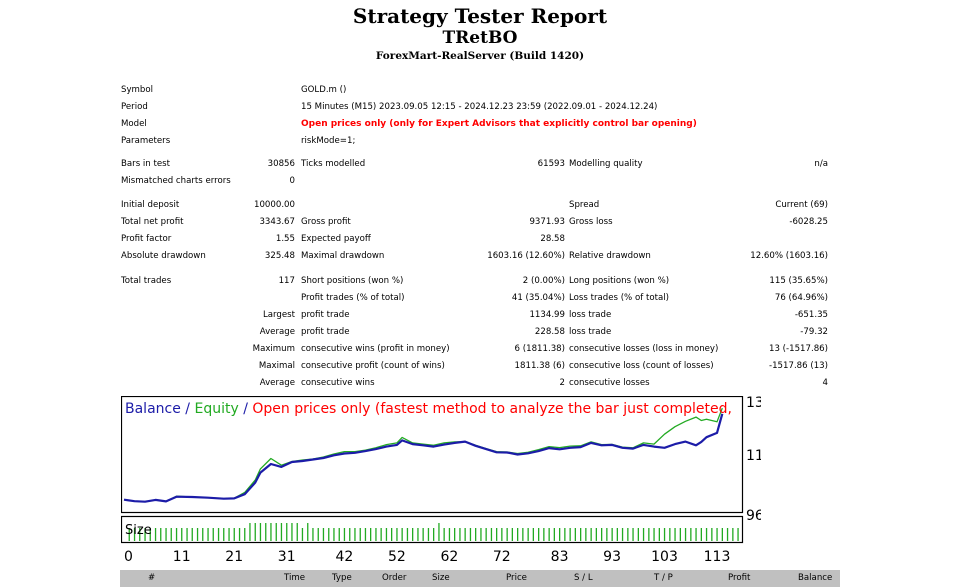  I want to click on plot-frame, so click(432, 455).